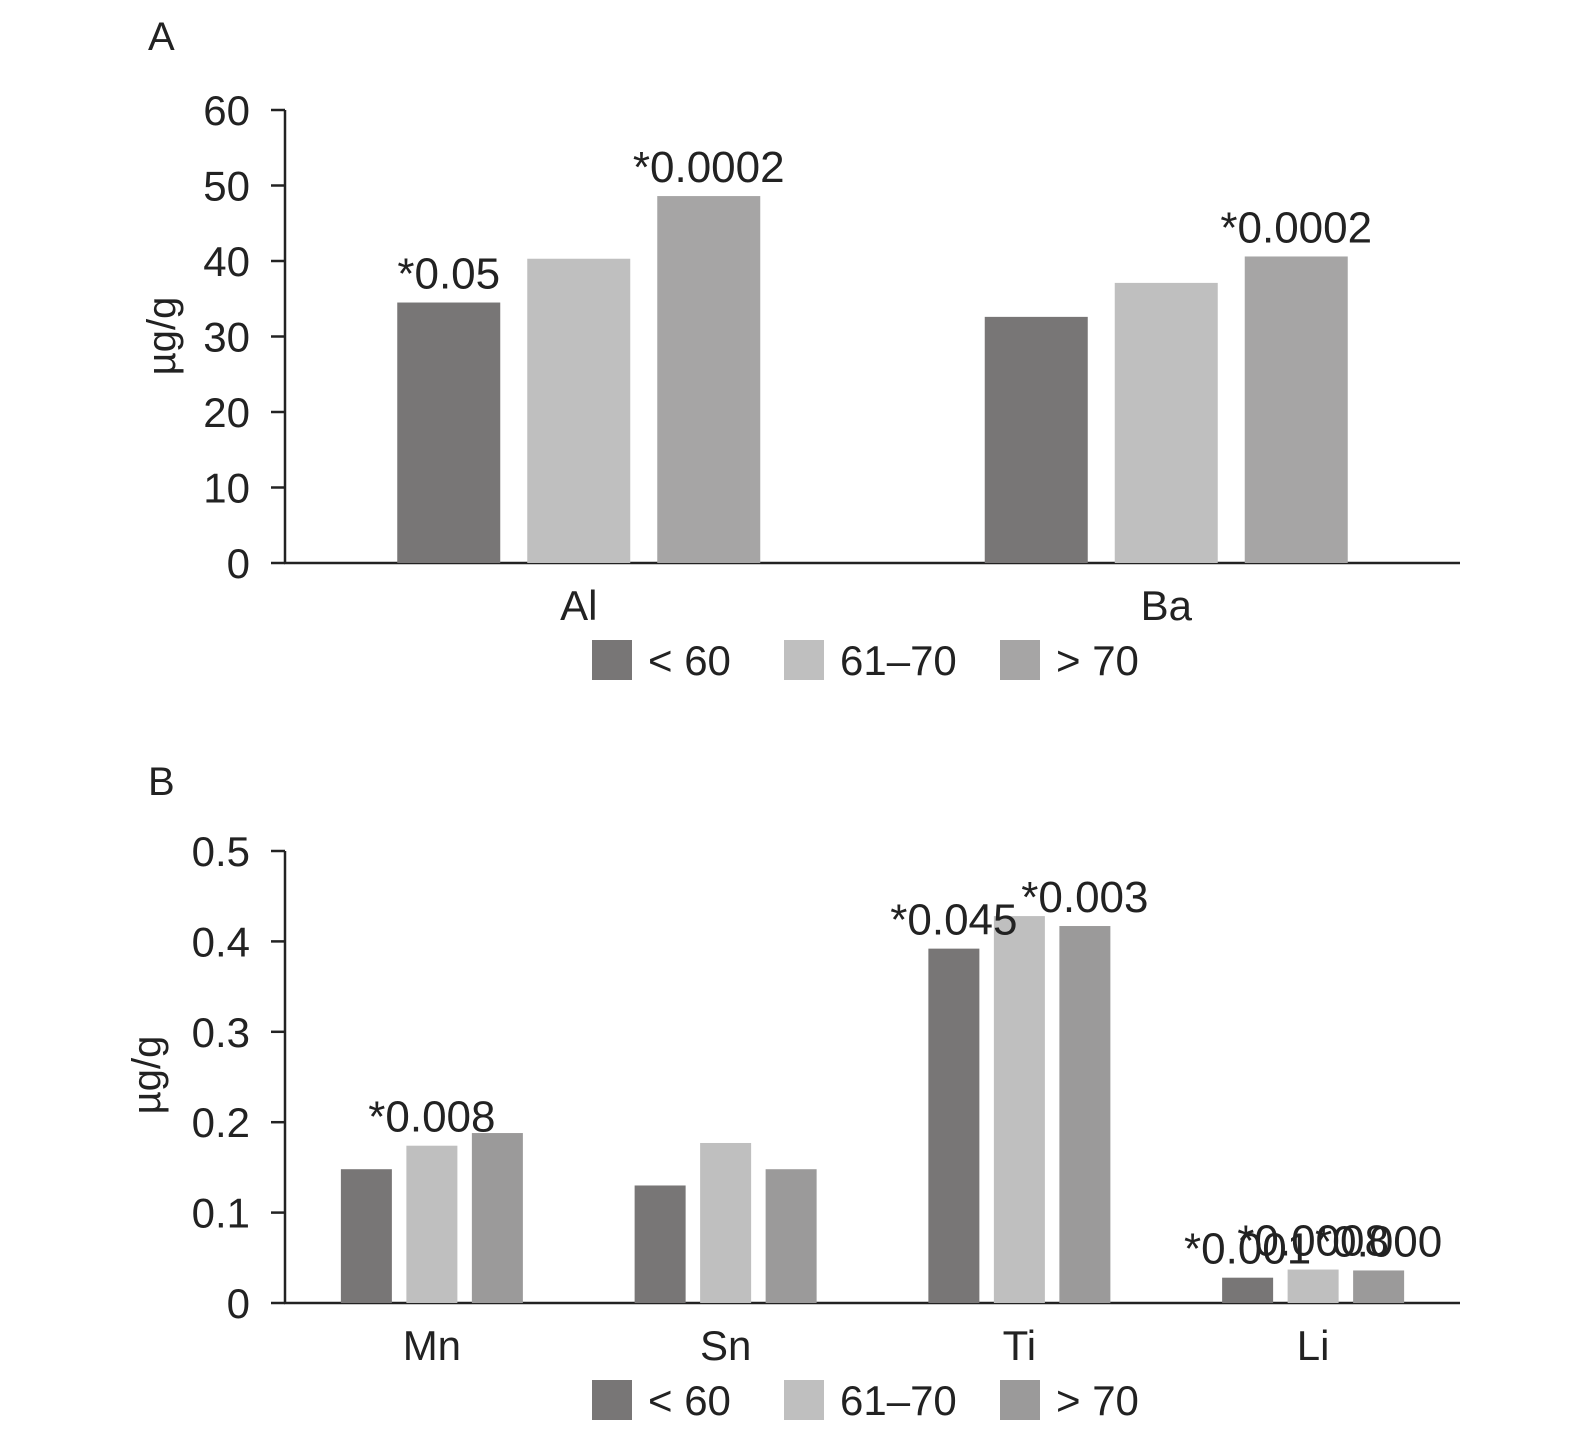 This screenshot has width=1575, height=1443. Describe the element at coordinates (226, 412) in the screenshot. I see `y-tick-label: 20` at that location.